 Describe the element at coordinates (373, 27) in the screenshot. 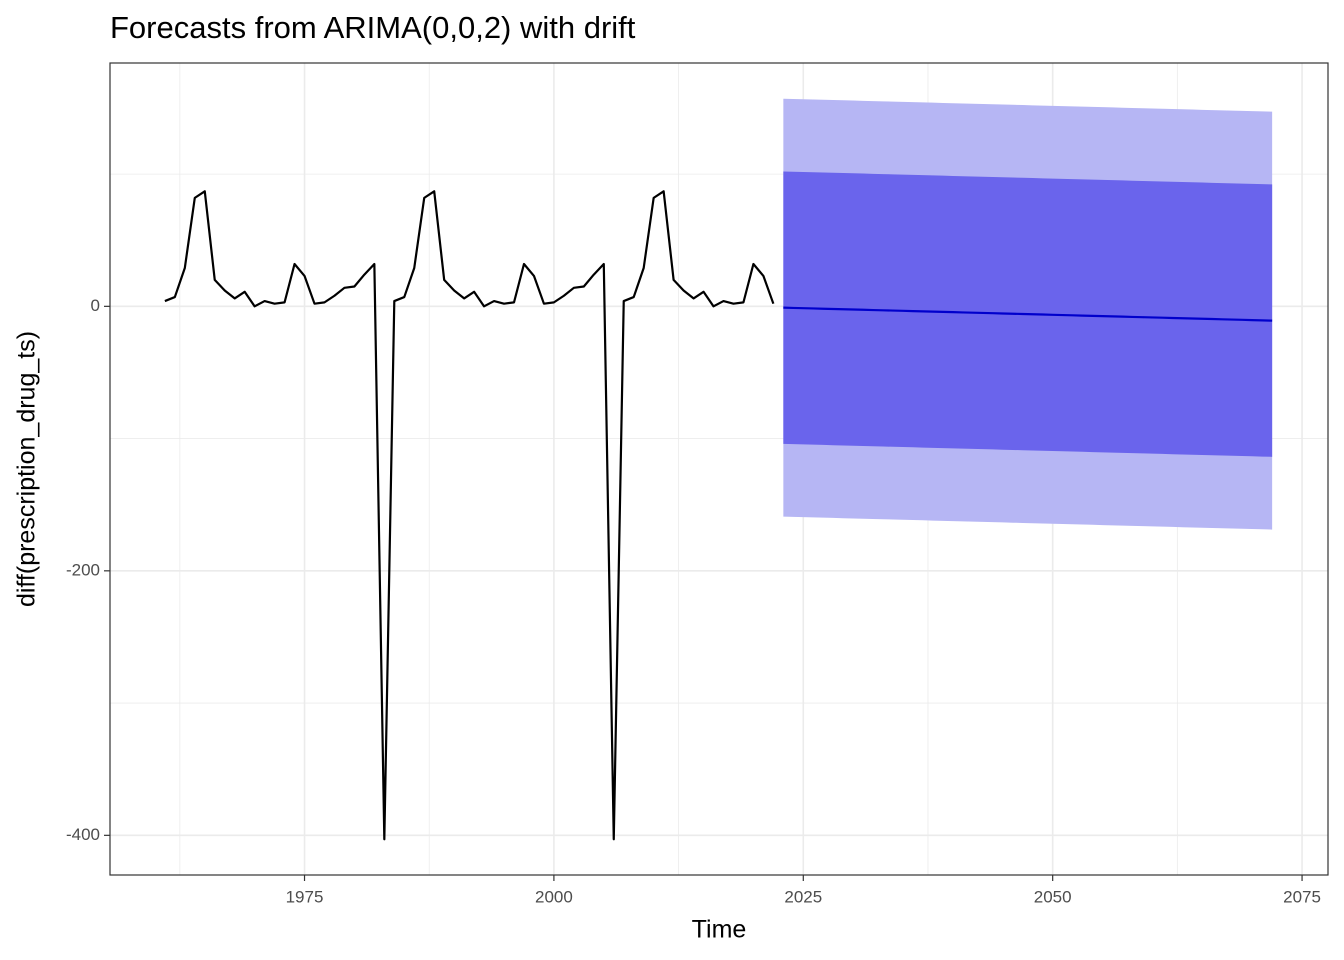

I see `chart-title: Forecasts from ARIMA(0,0,2) with drift` at that location.